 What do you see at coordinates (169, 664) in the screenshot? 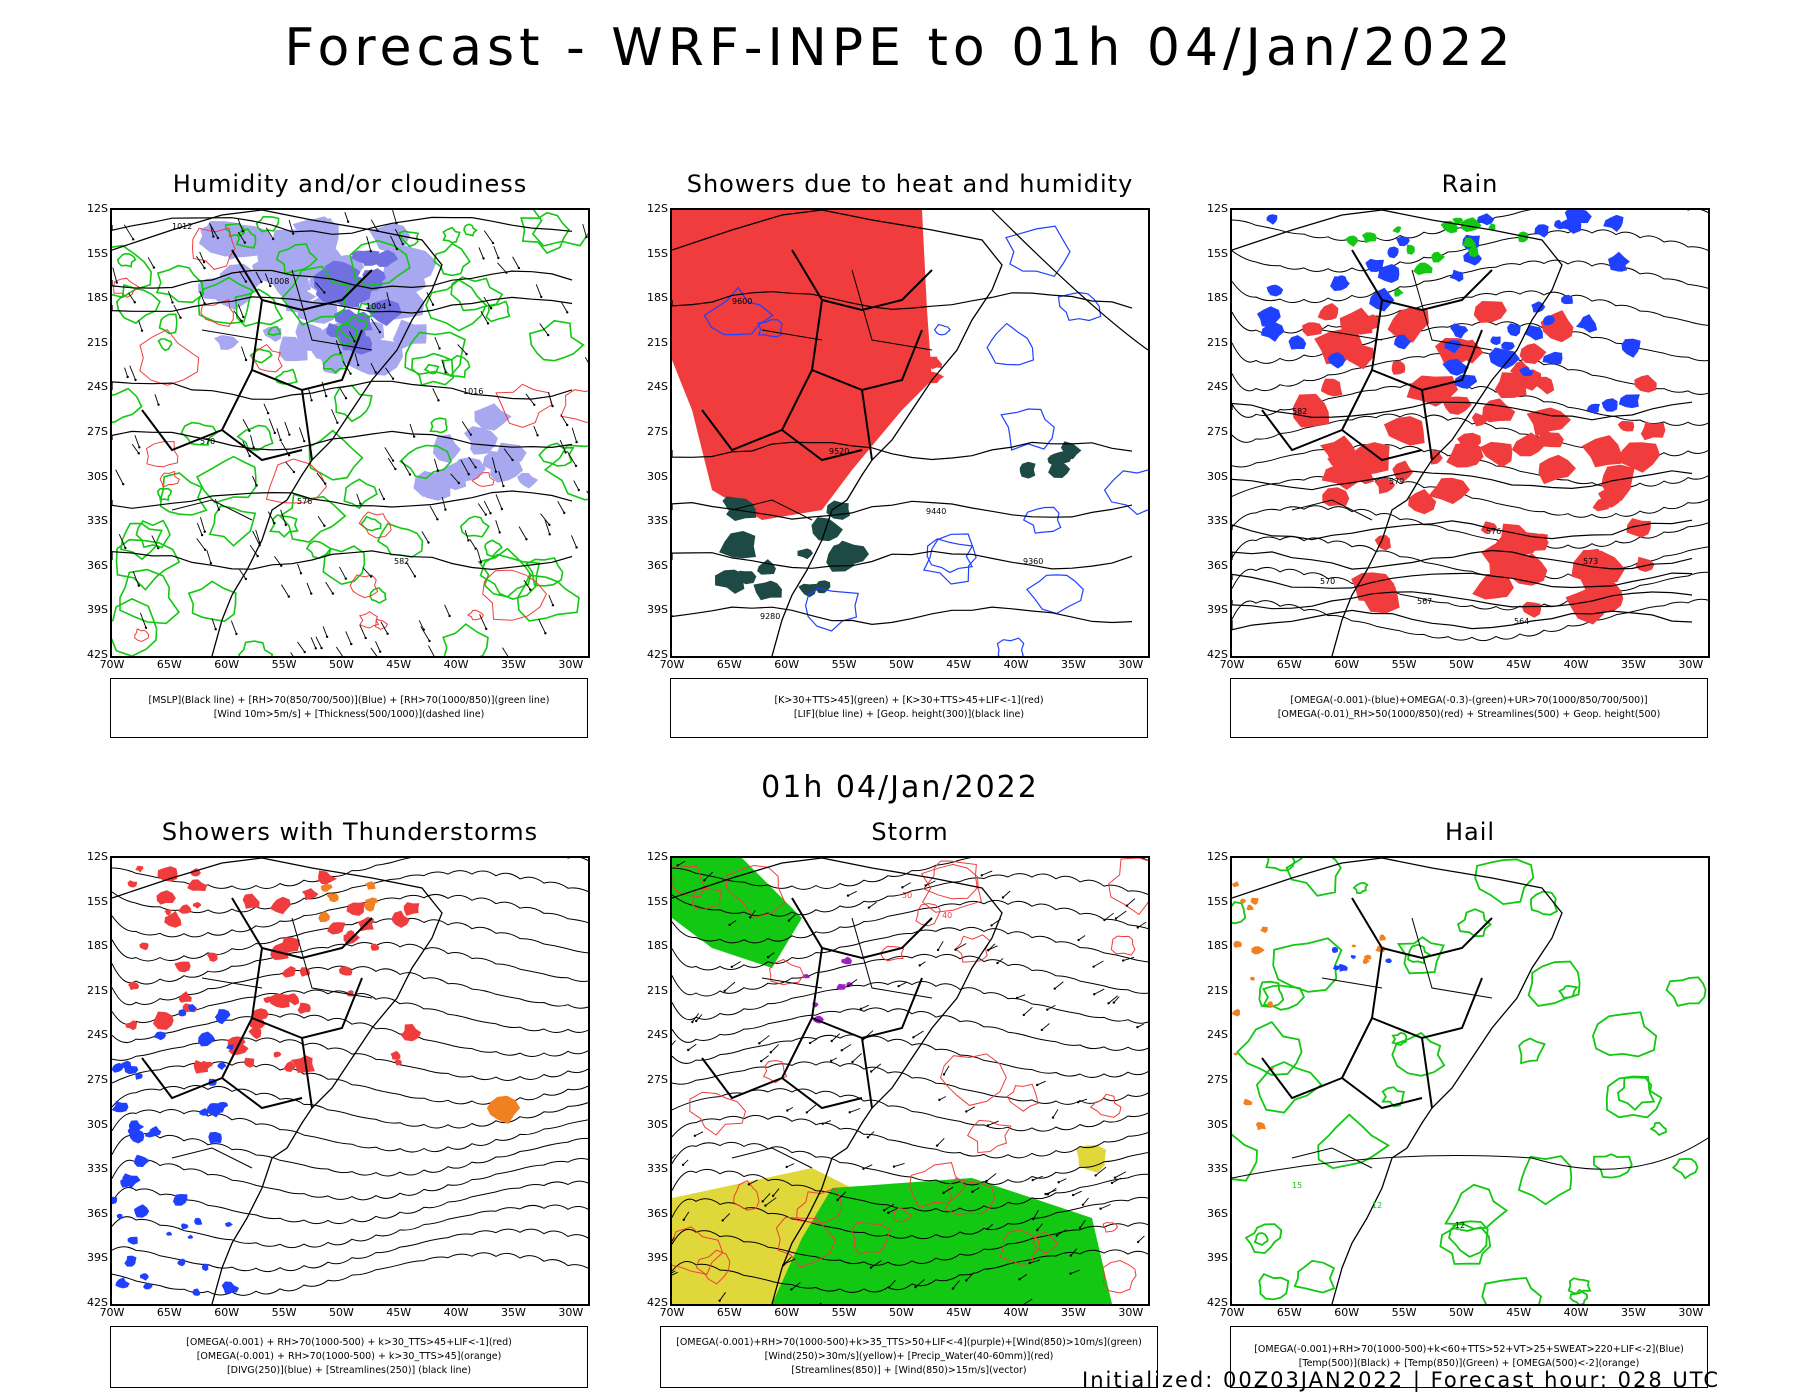
I see `lon-tick-label: 65W` at bounding box center [169, 664].